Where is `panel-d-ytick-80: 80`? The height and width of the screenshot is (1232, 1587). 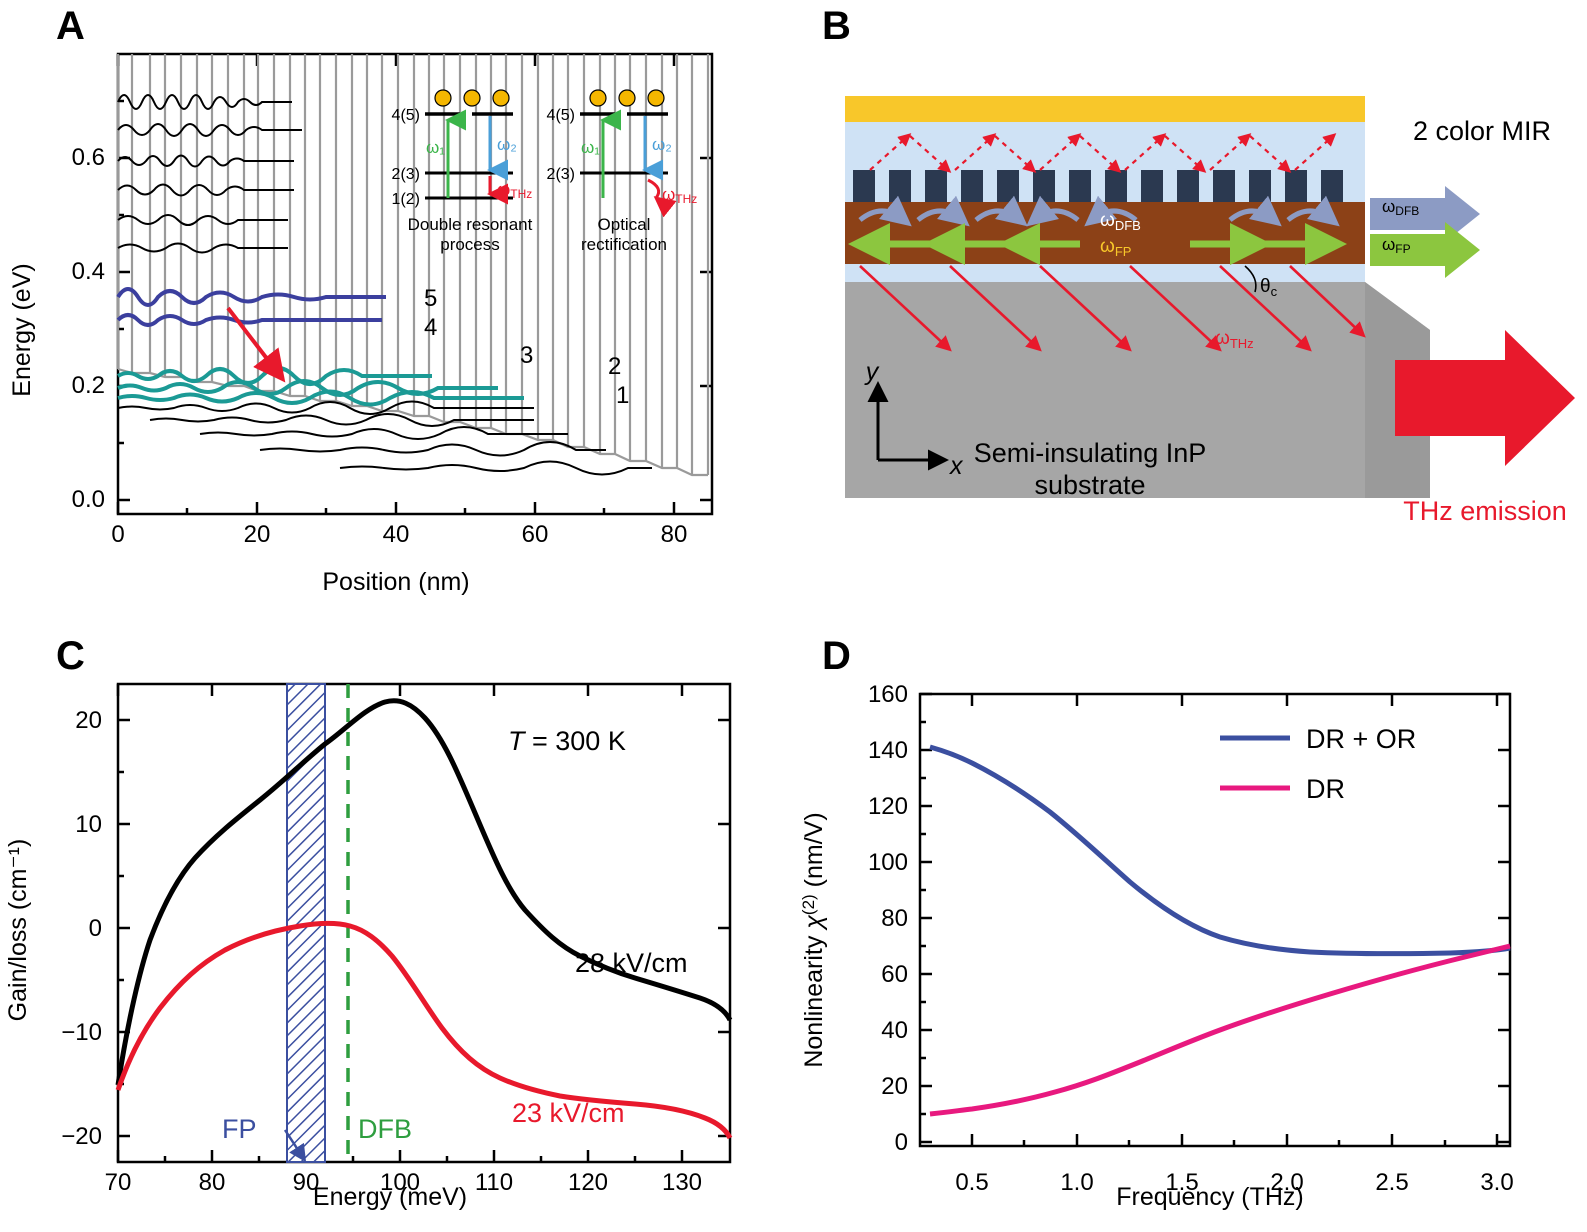
panel-d-ytick-80: 80 is located at coordinates (894, 918).